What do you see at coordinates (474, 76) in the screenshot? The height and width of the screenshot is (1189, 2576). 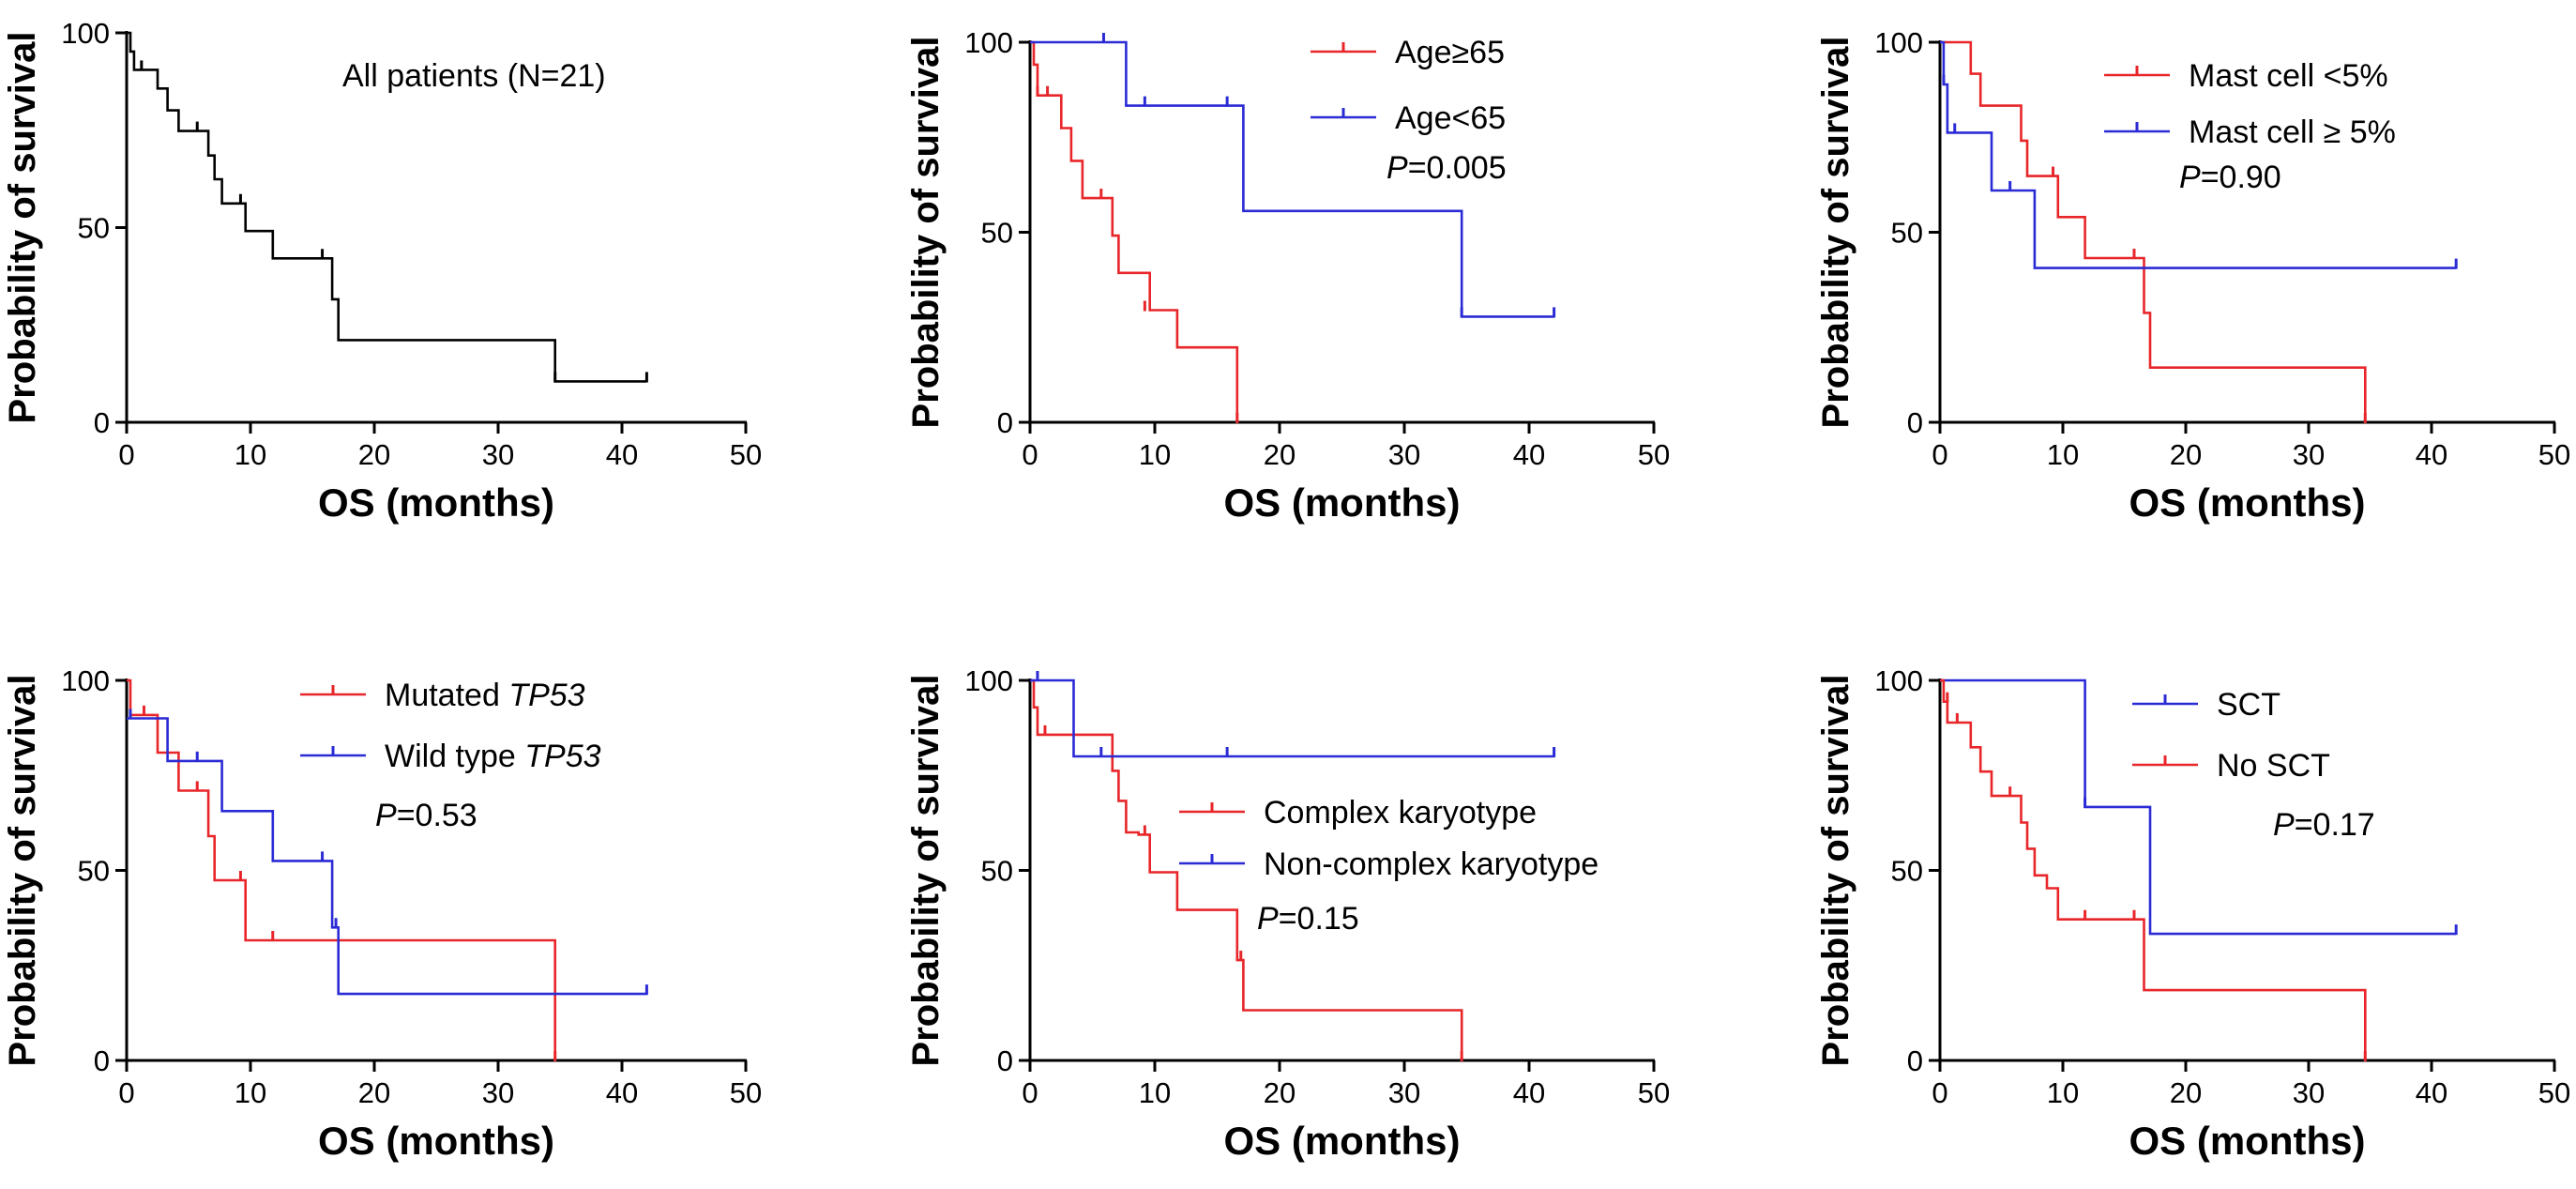 I see `legend-label: All patients (N=21)` at bounding box center [474, 76].